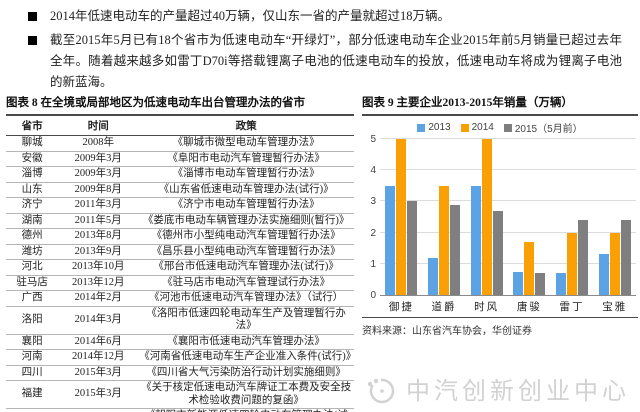  Describe the element at coordinates (98, 126) in the screenshot. I see `column-header: 时间` at that location.